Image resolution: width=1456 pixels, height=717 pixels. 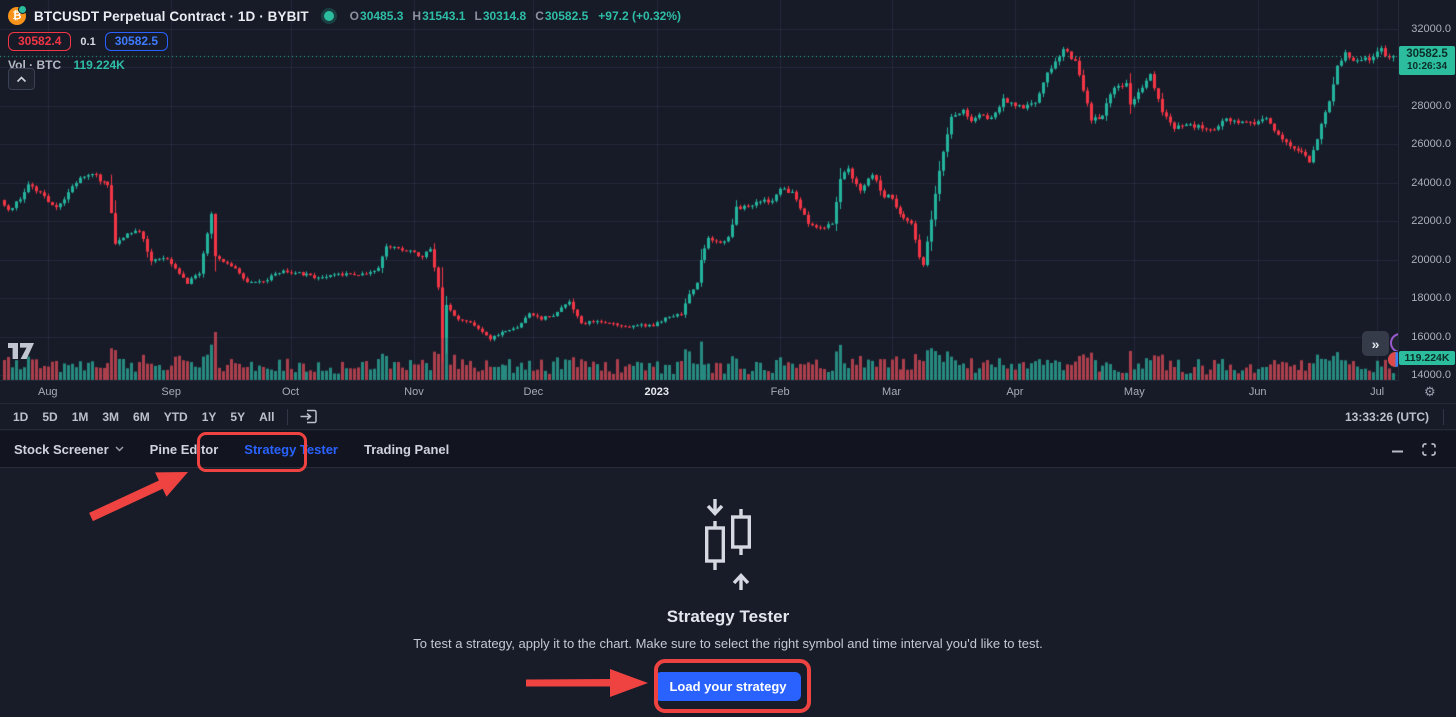 I want to click on range-6m-button: 6M, so click(x=141, y=416).